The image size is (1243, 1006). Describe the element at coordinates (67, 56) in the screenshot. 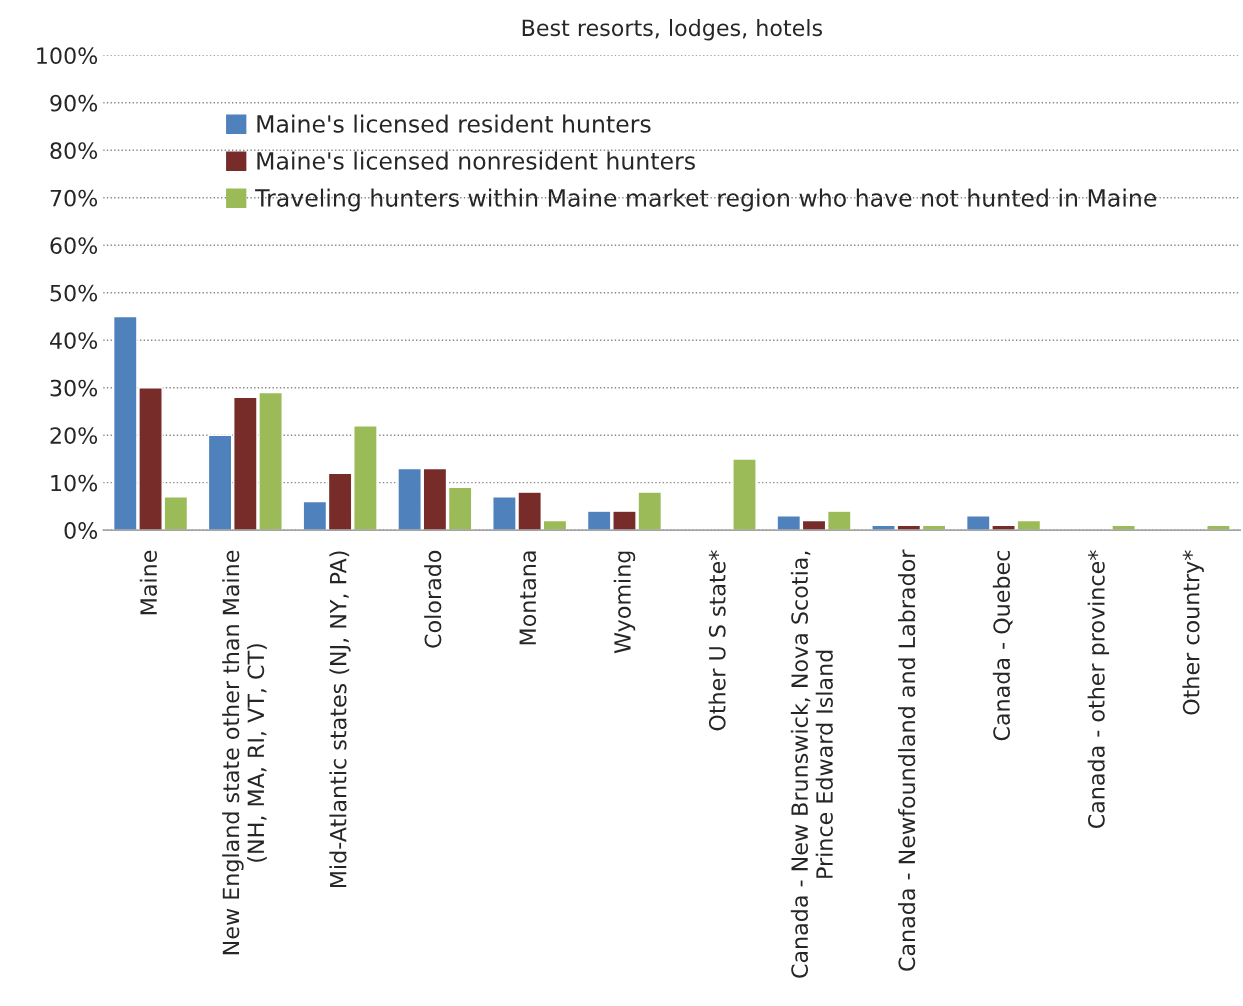

I see `y-tick-label: 100%` at that location.